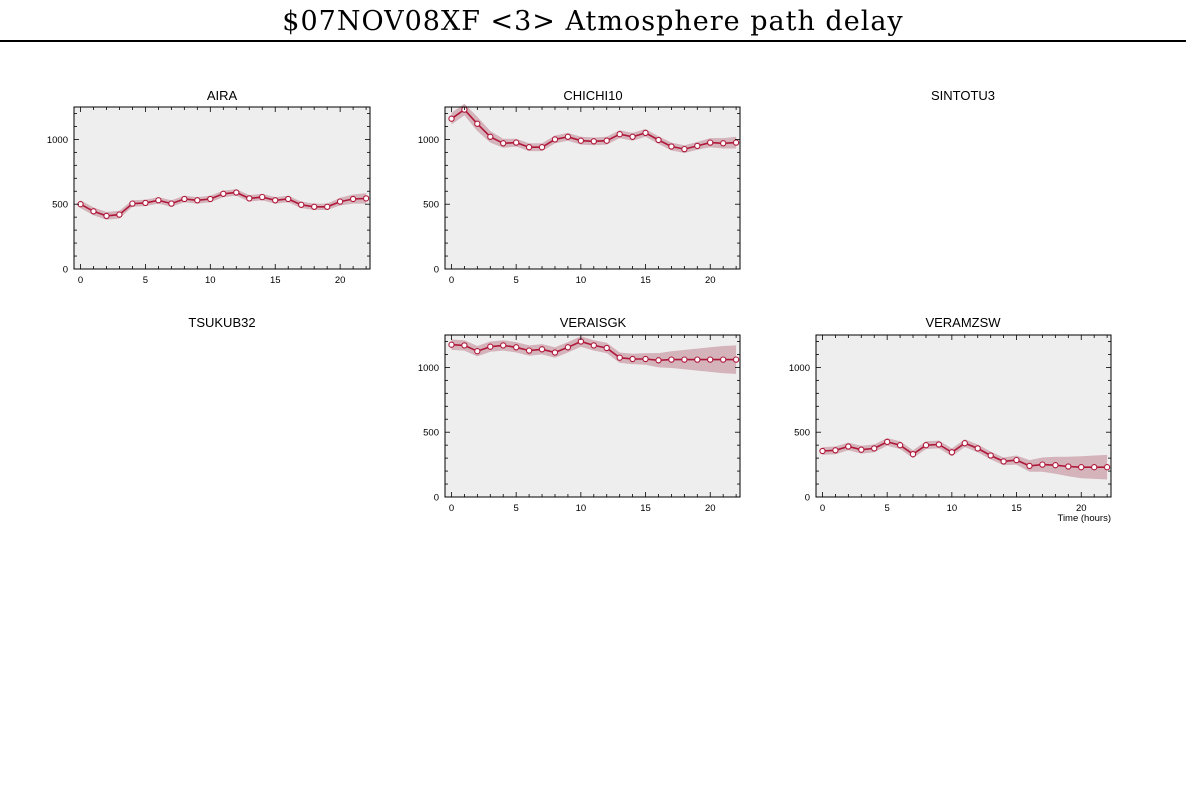  I want to click on panel-title-tsukub32: TSUKUB32, so click(222, 322).